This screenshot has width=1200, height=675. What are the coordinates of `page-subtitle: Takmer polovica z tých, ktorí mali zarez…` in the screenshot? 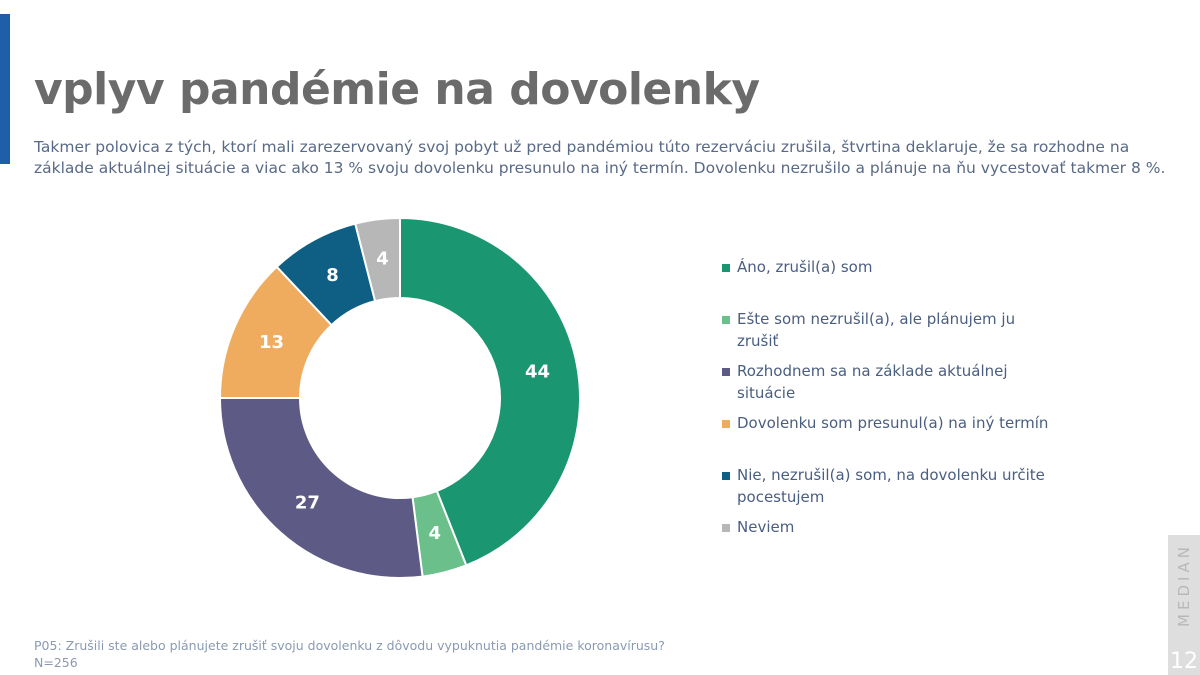 It's located at (600, 157).